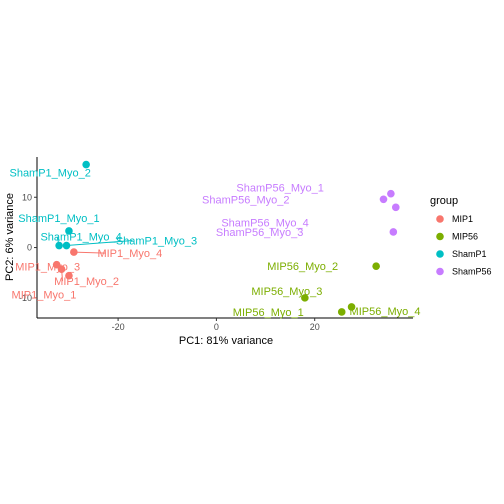 This screenshot has height=504, width=504. What do you see at coordinates (385, 312) in the screenshot?
I see `point-label: MIP56_Myo_4` at bounding box center [385, 312].